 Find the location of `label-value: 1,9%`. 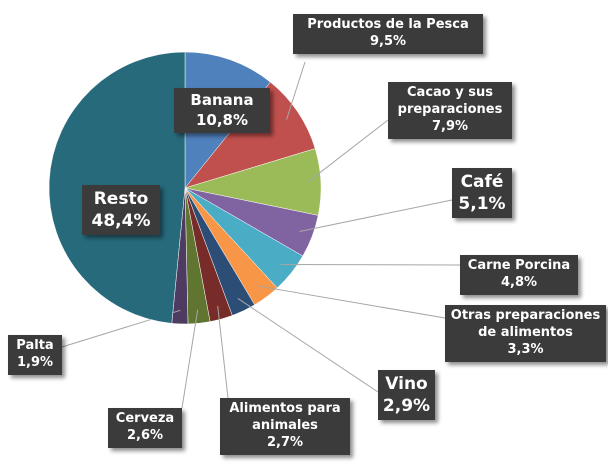

label-value: 1,9% is located at coordinates (35, 362).